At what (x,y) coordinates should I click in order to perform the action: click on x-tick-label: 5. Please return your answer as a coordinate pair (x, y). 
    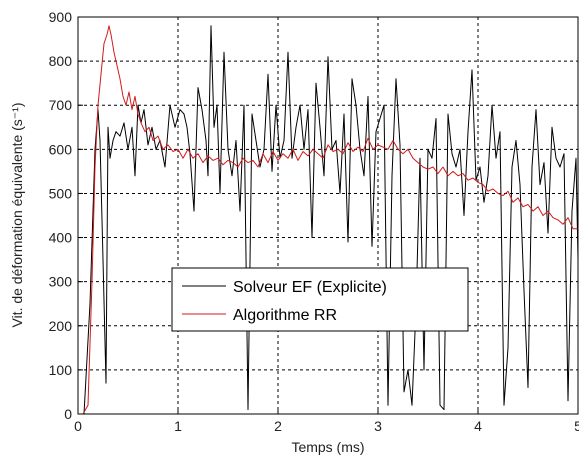
    Looking at the image, I should click on (576, 426).